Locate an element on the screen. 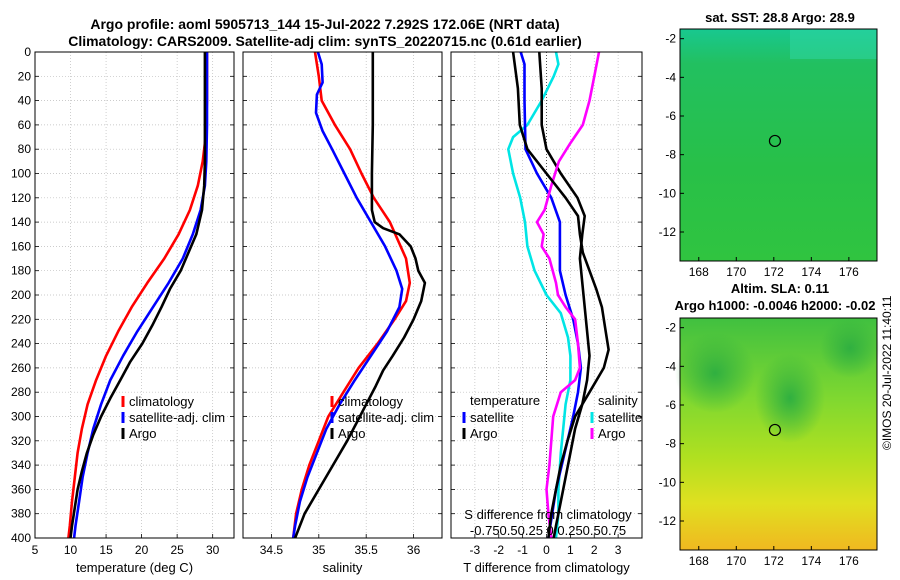 This screenshot has width=900, height=580. x-tick-label: -1 is located at coordinates (522, 550).